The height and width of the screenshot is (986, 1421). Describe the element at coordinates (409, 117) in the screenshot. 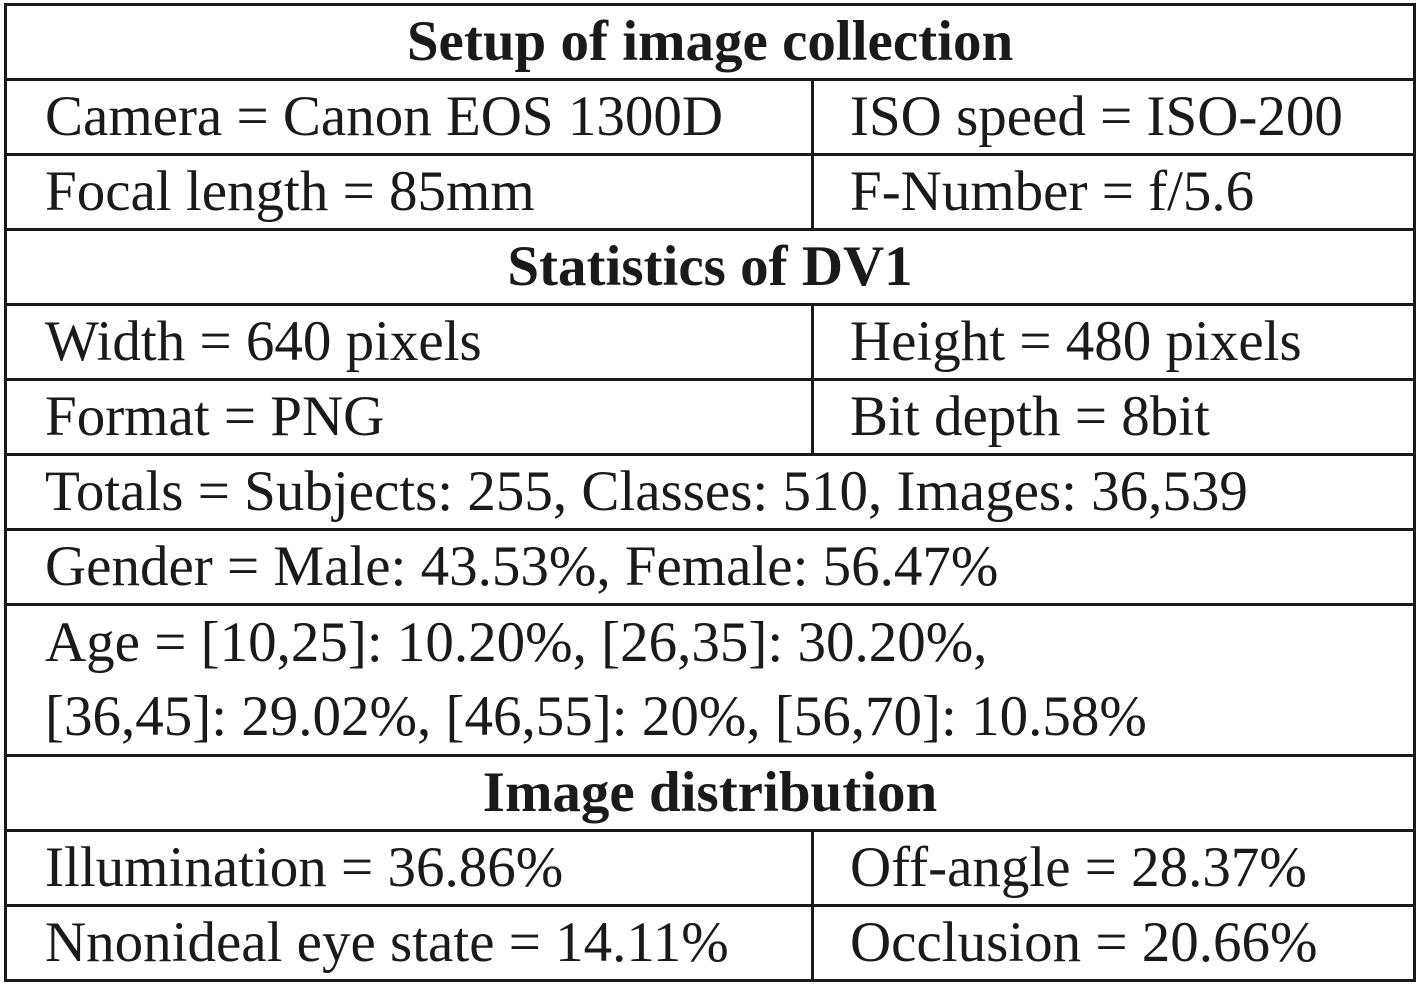

I see `camera-cell: Camera = Canon EOS 1300D` at that location.